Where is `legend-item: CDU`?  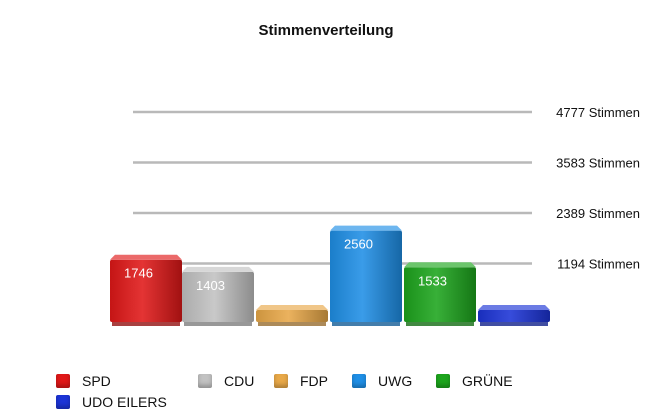
legend-item: CDU is located at coordinates (226, 381).